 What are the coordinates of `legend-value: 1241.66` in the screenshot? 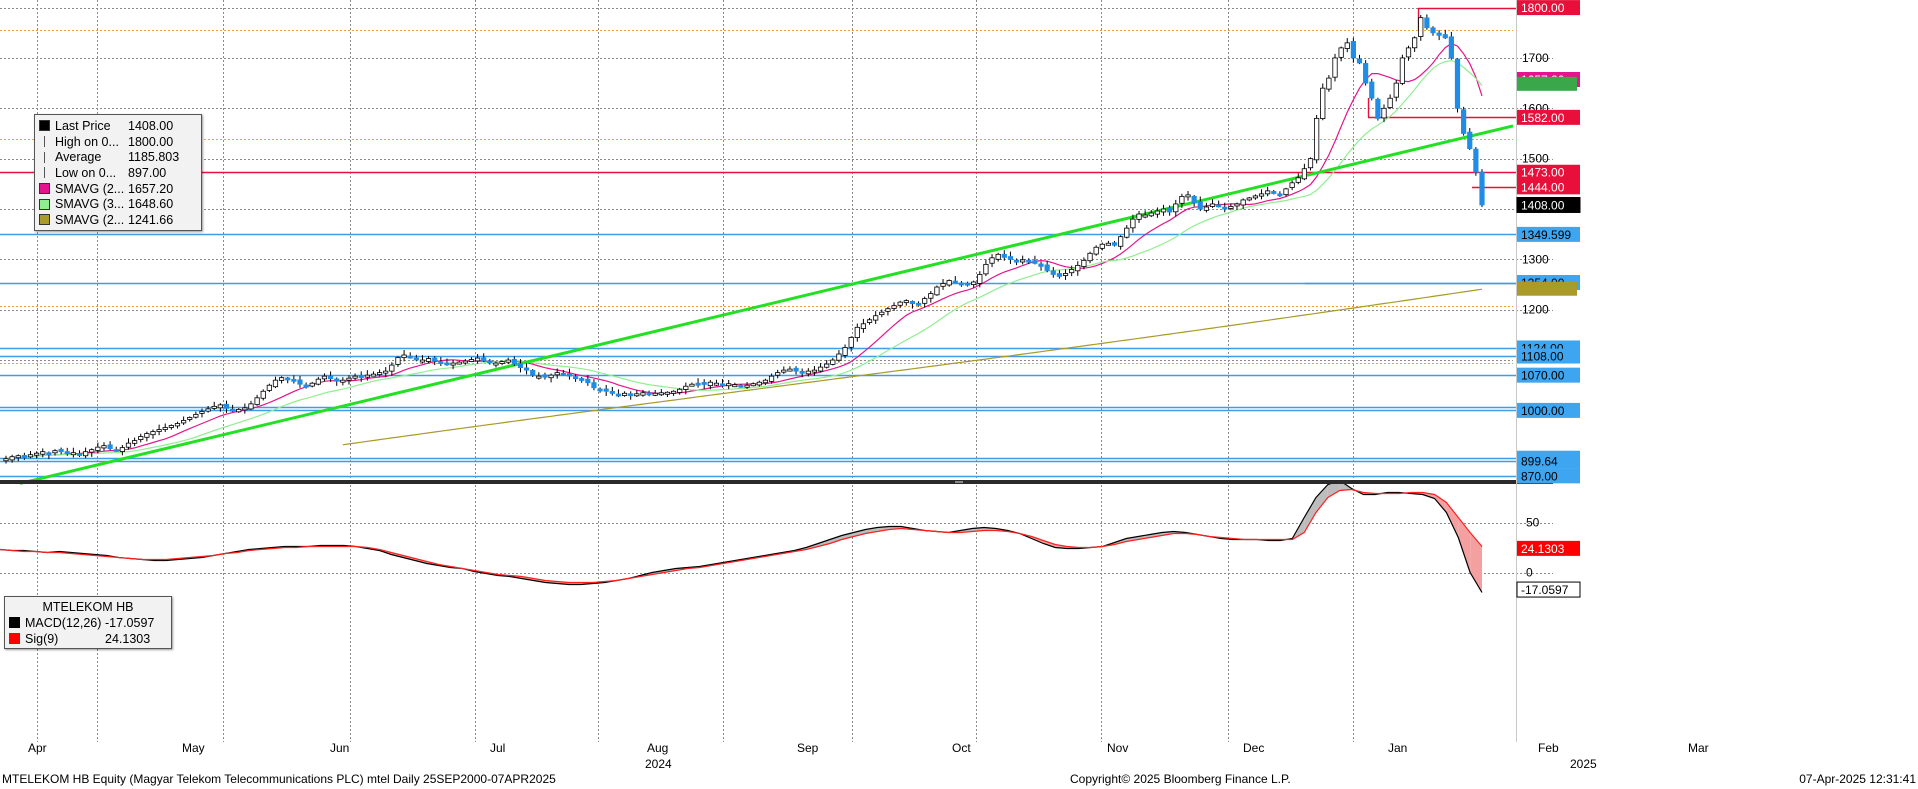 It's located at (151, 219).